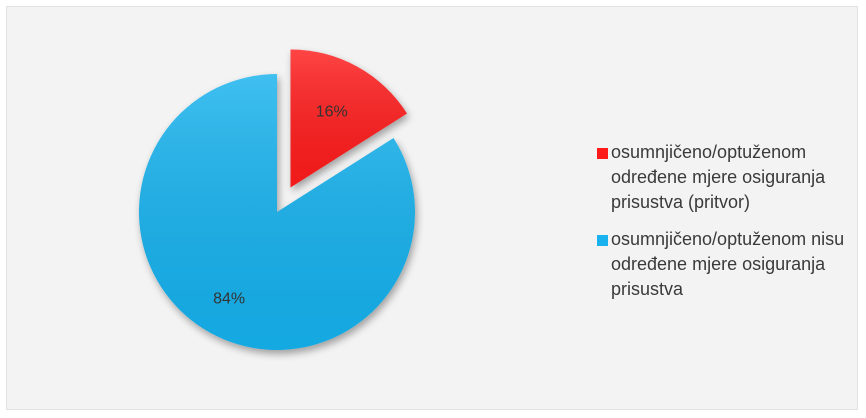  I want to click on legend-swatch-red, so click(602, 153).